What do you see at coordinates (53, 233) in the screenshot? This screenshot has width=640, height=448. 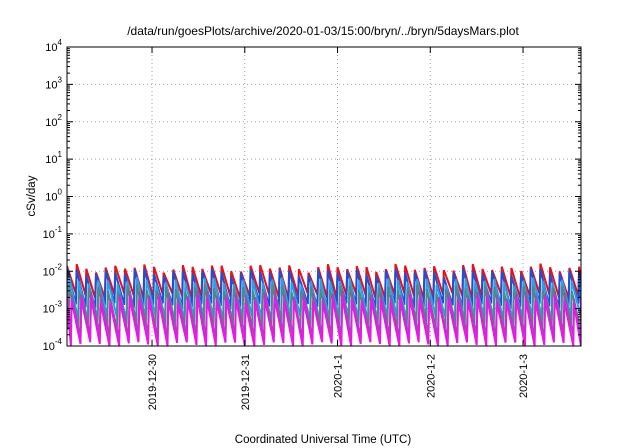 I see `y-tick-label: 10⁻¹` at bounding box center [53, 233].